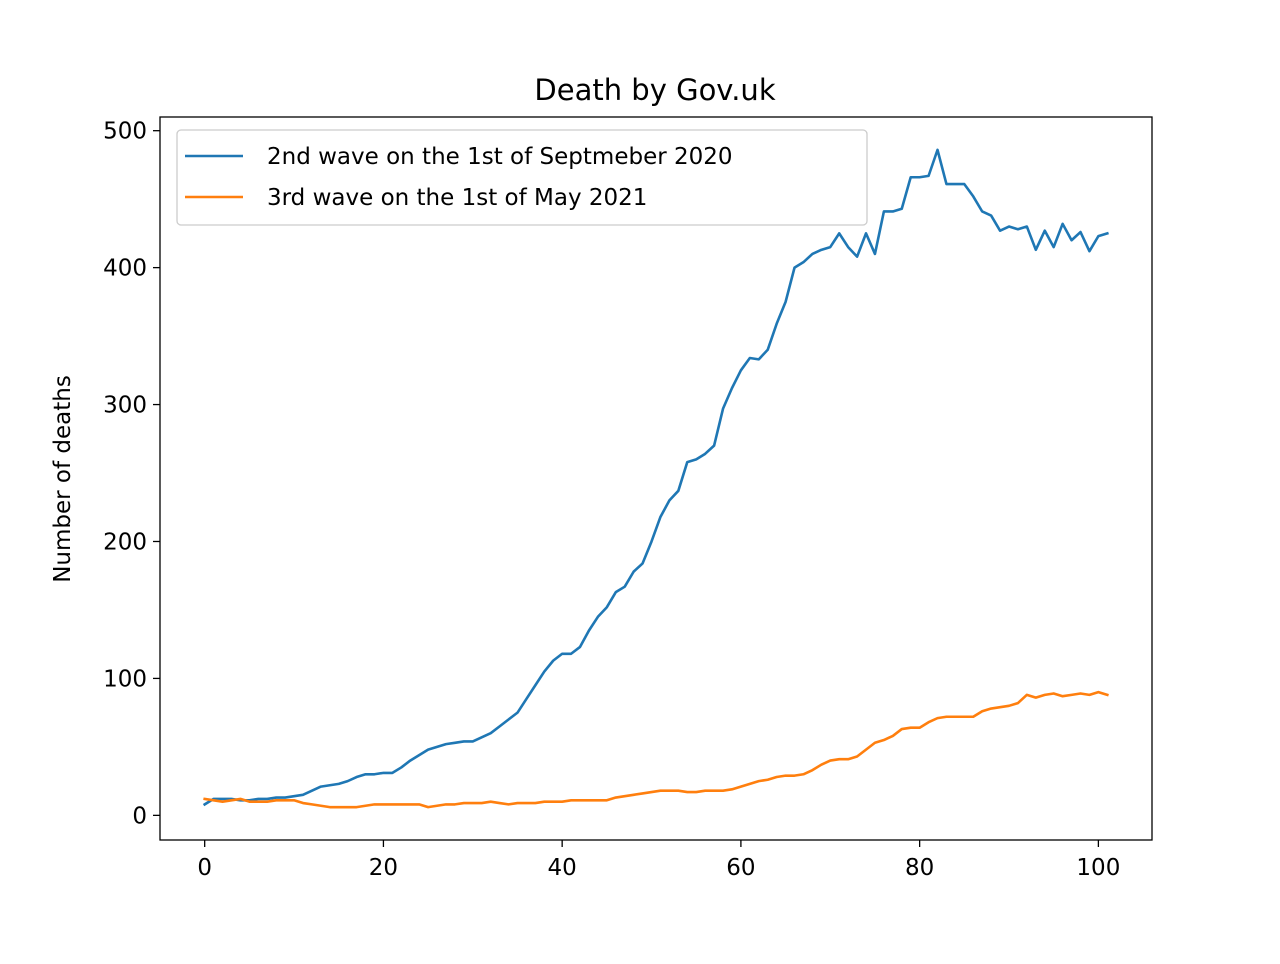 This screenshot has width=1280, height=964. Describe the element at coordinates (1098, 868) in the screenshot. I see `x-tick-label: 100` at that location.